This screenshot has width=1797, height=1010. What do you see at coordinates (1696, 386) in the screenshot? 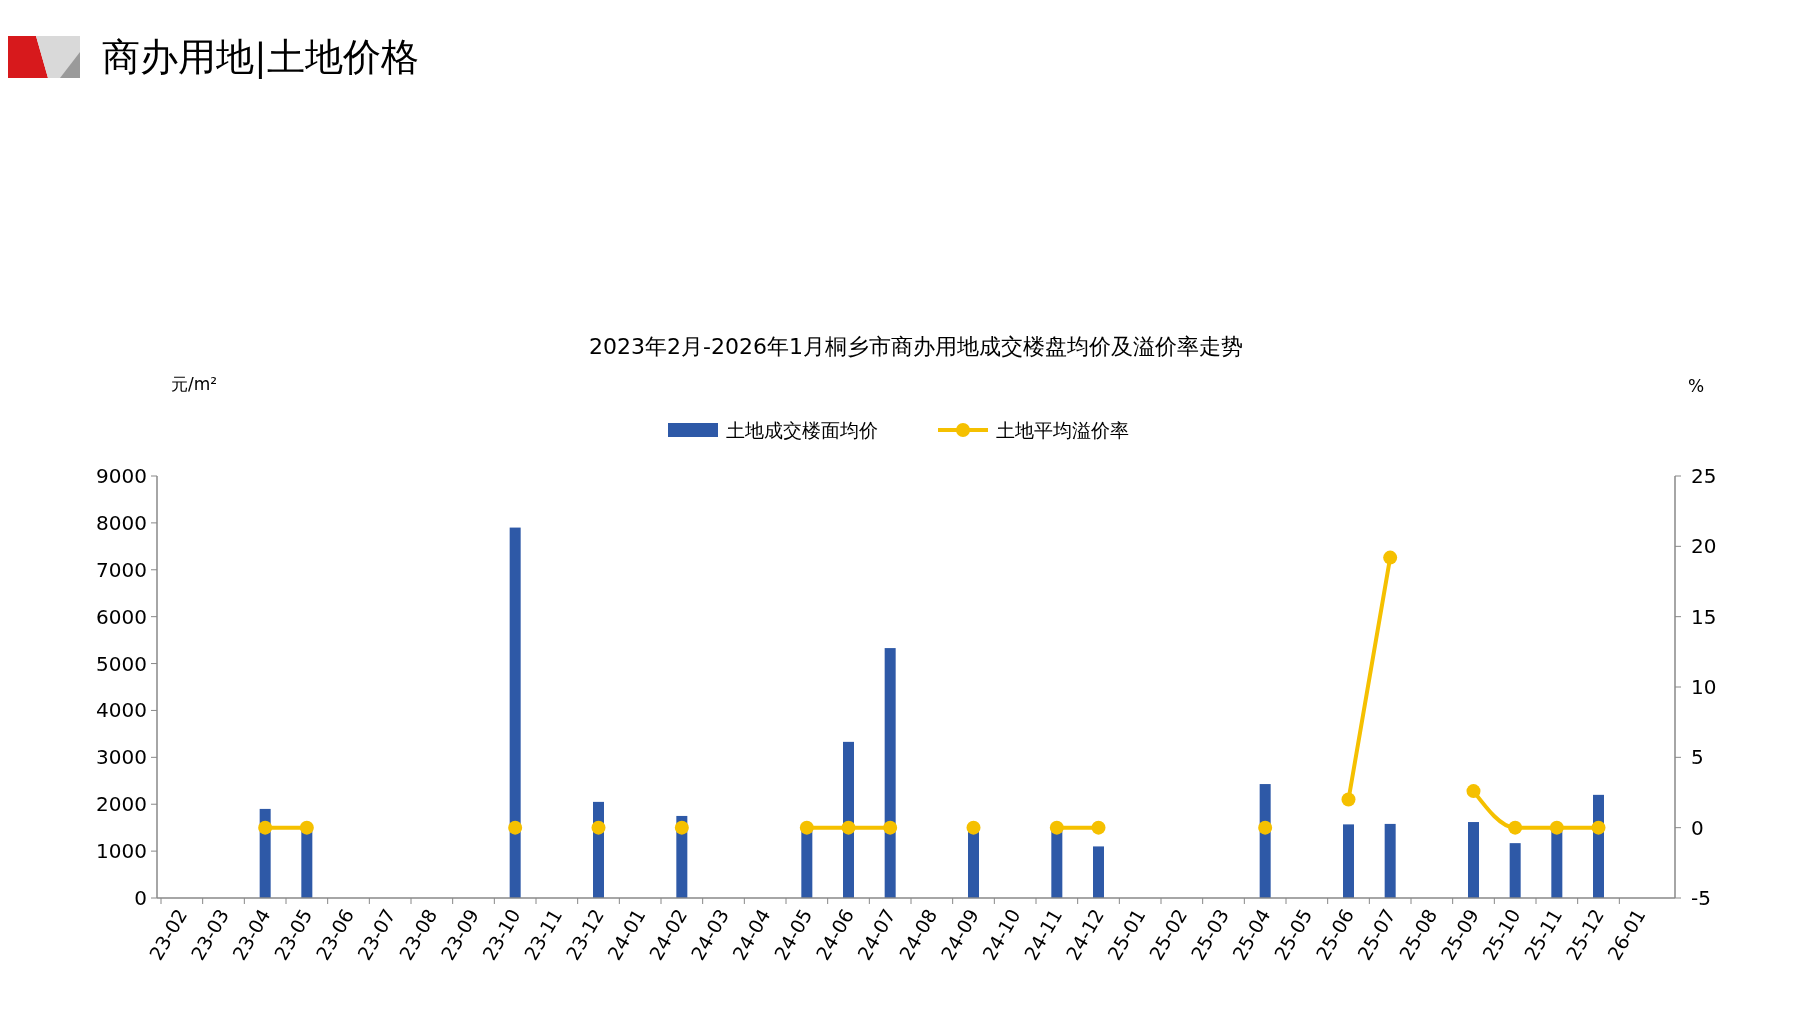
I see `y2-axis-title: %` at bounding box center [1696, 386].